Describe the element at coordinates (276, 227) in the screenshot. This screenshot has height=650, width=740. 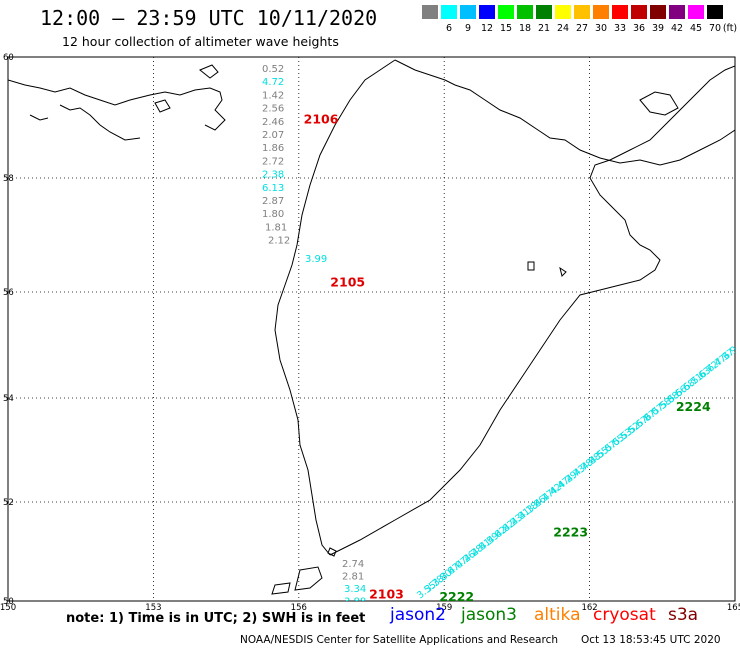
I see `swh-value: 1.81` at that location.